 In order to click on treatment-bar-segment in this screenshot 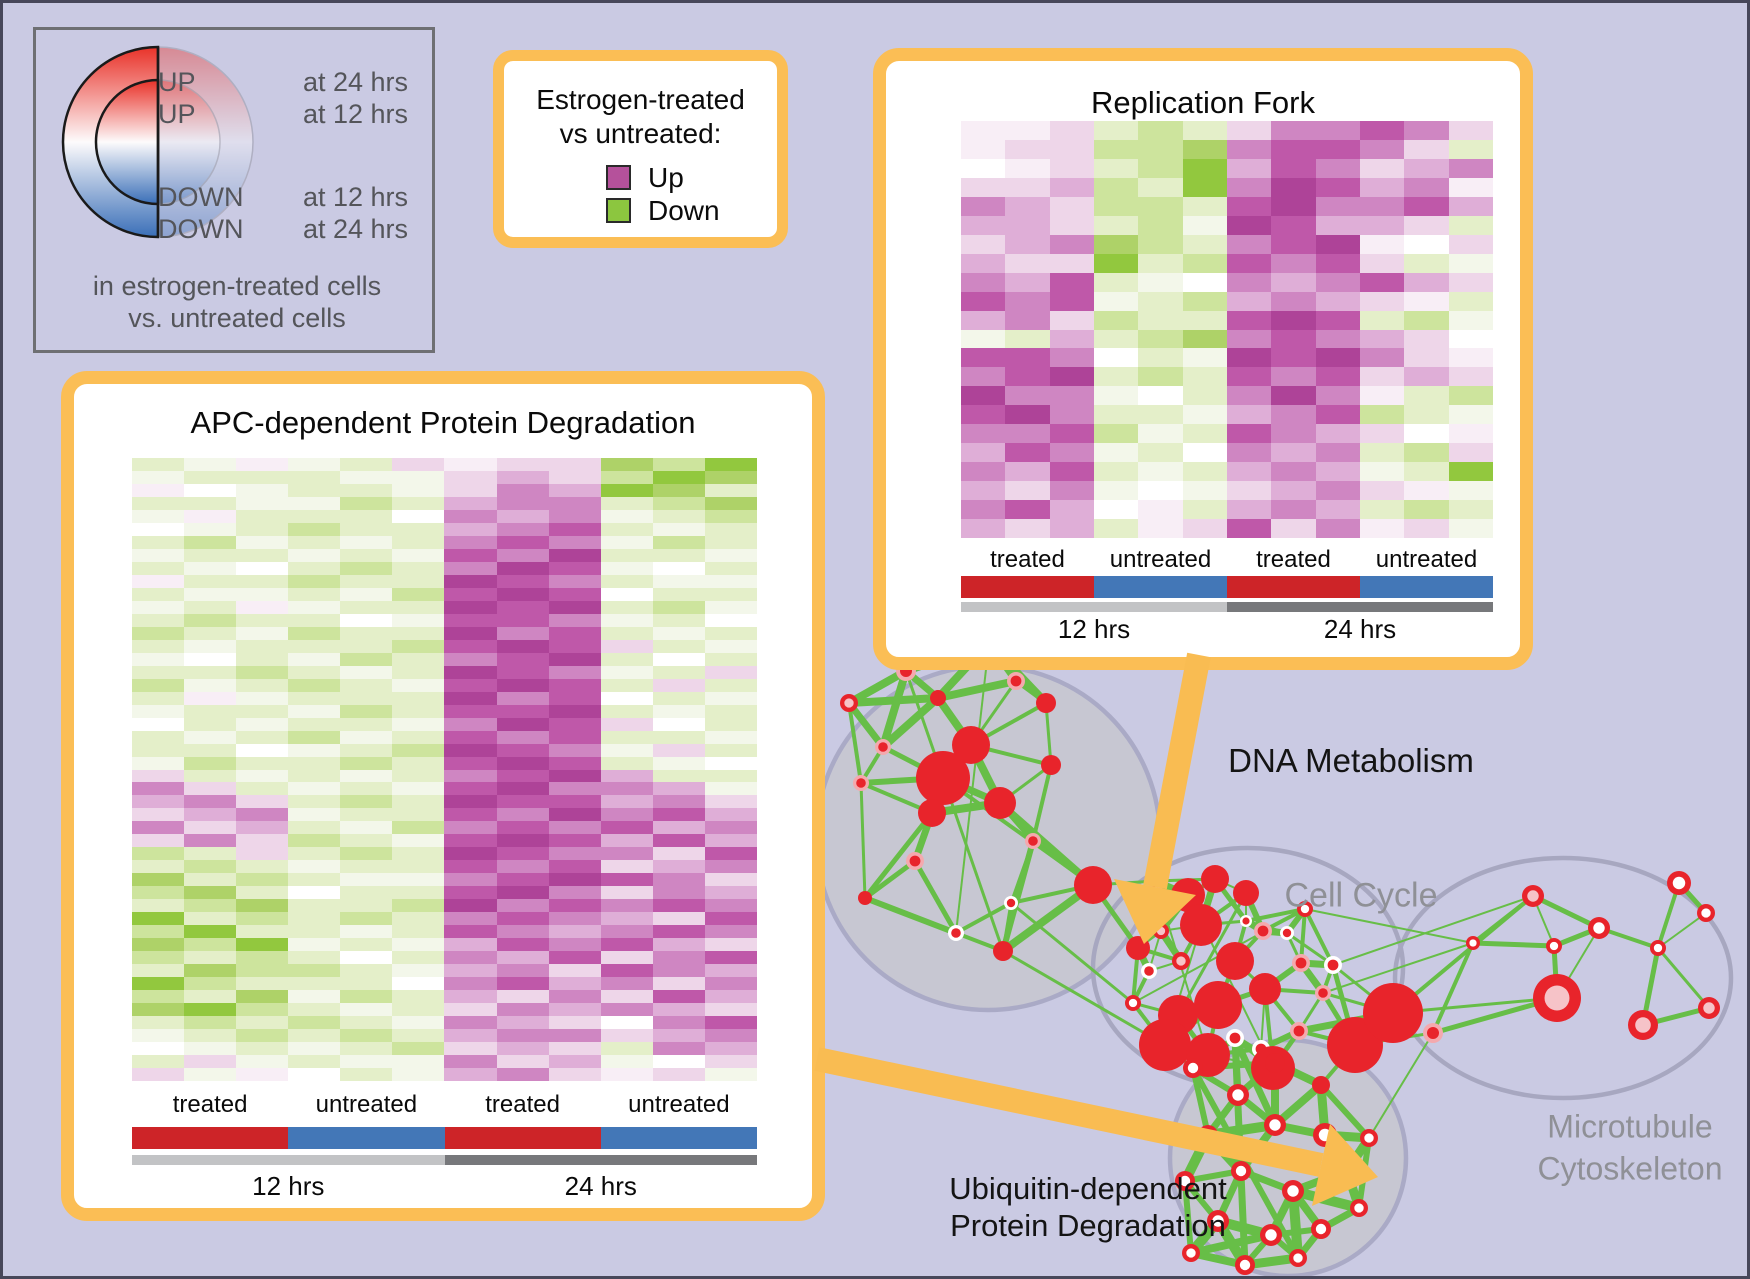, I will do `click(1027, 587)`.